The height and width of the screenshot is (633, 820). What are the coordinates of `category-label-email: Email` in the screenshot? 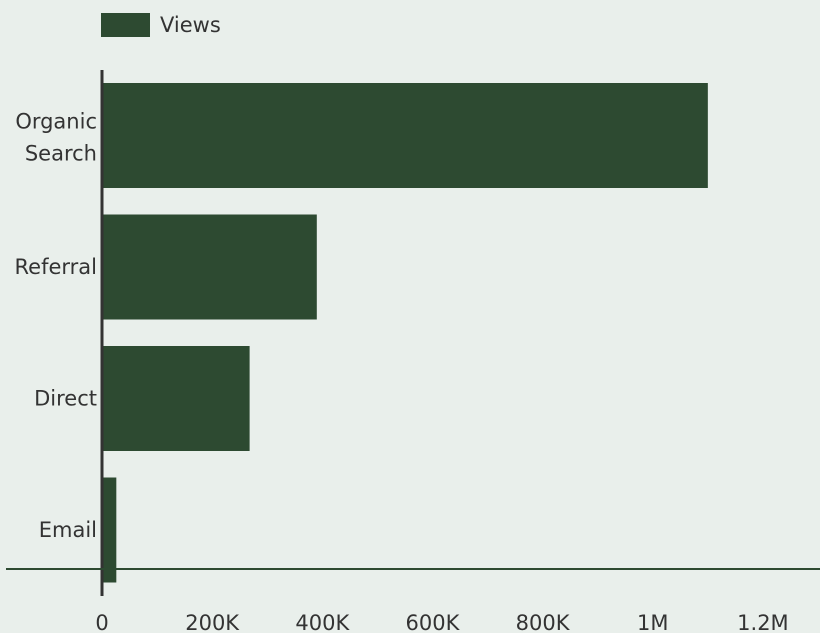 It's located at (68, 530).